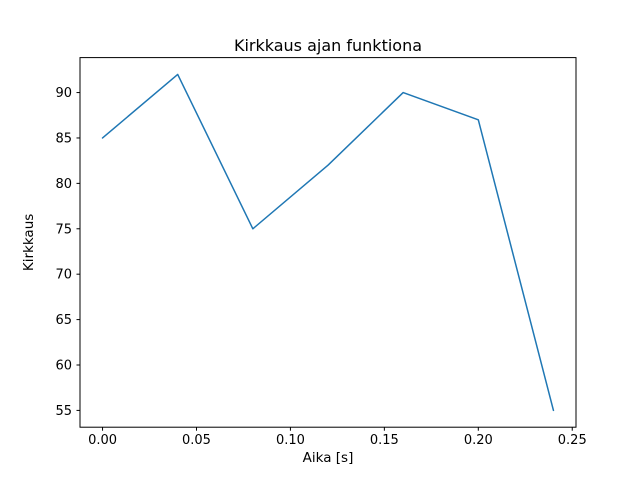 The height and width of the screenshot is (484, 640). Describe the element at coordinates (63, 320) in the screenshot. I see `y-tick-label: 65` at that location.